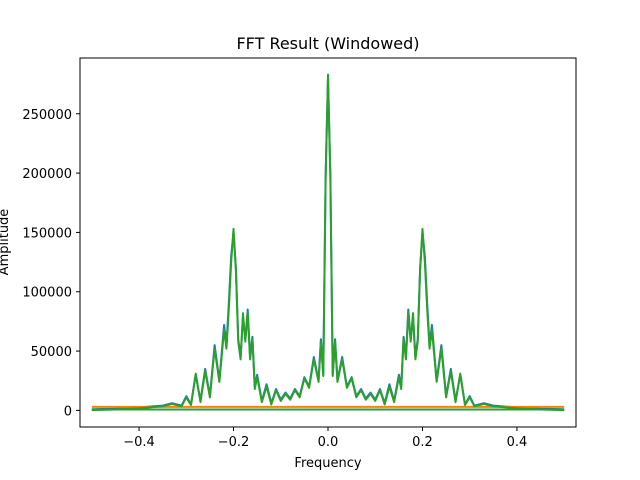 This screenshot has width=640, height=480. I want to click on y-tick-label: 200000, so click(47, 174).